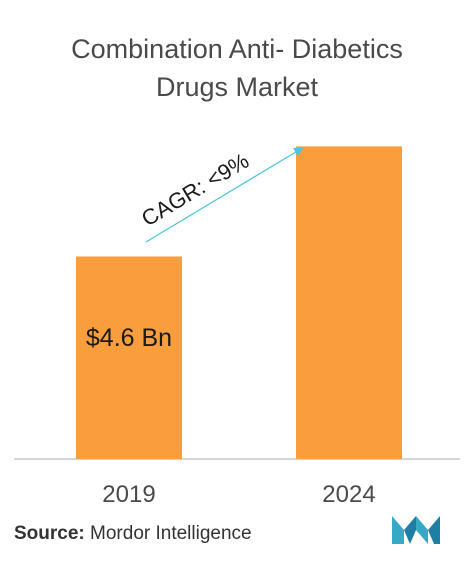 The image size is (474, 561). Describe the element at coordinates (49, 533) in the screenshot. I see `source-label: Source:` at that location.